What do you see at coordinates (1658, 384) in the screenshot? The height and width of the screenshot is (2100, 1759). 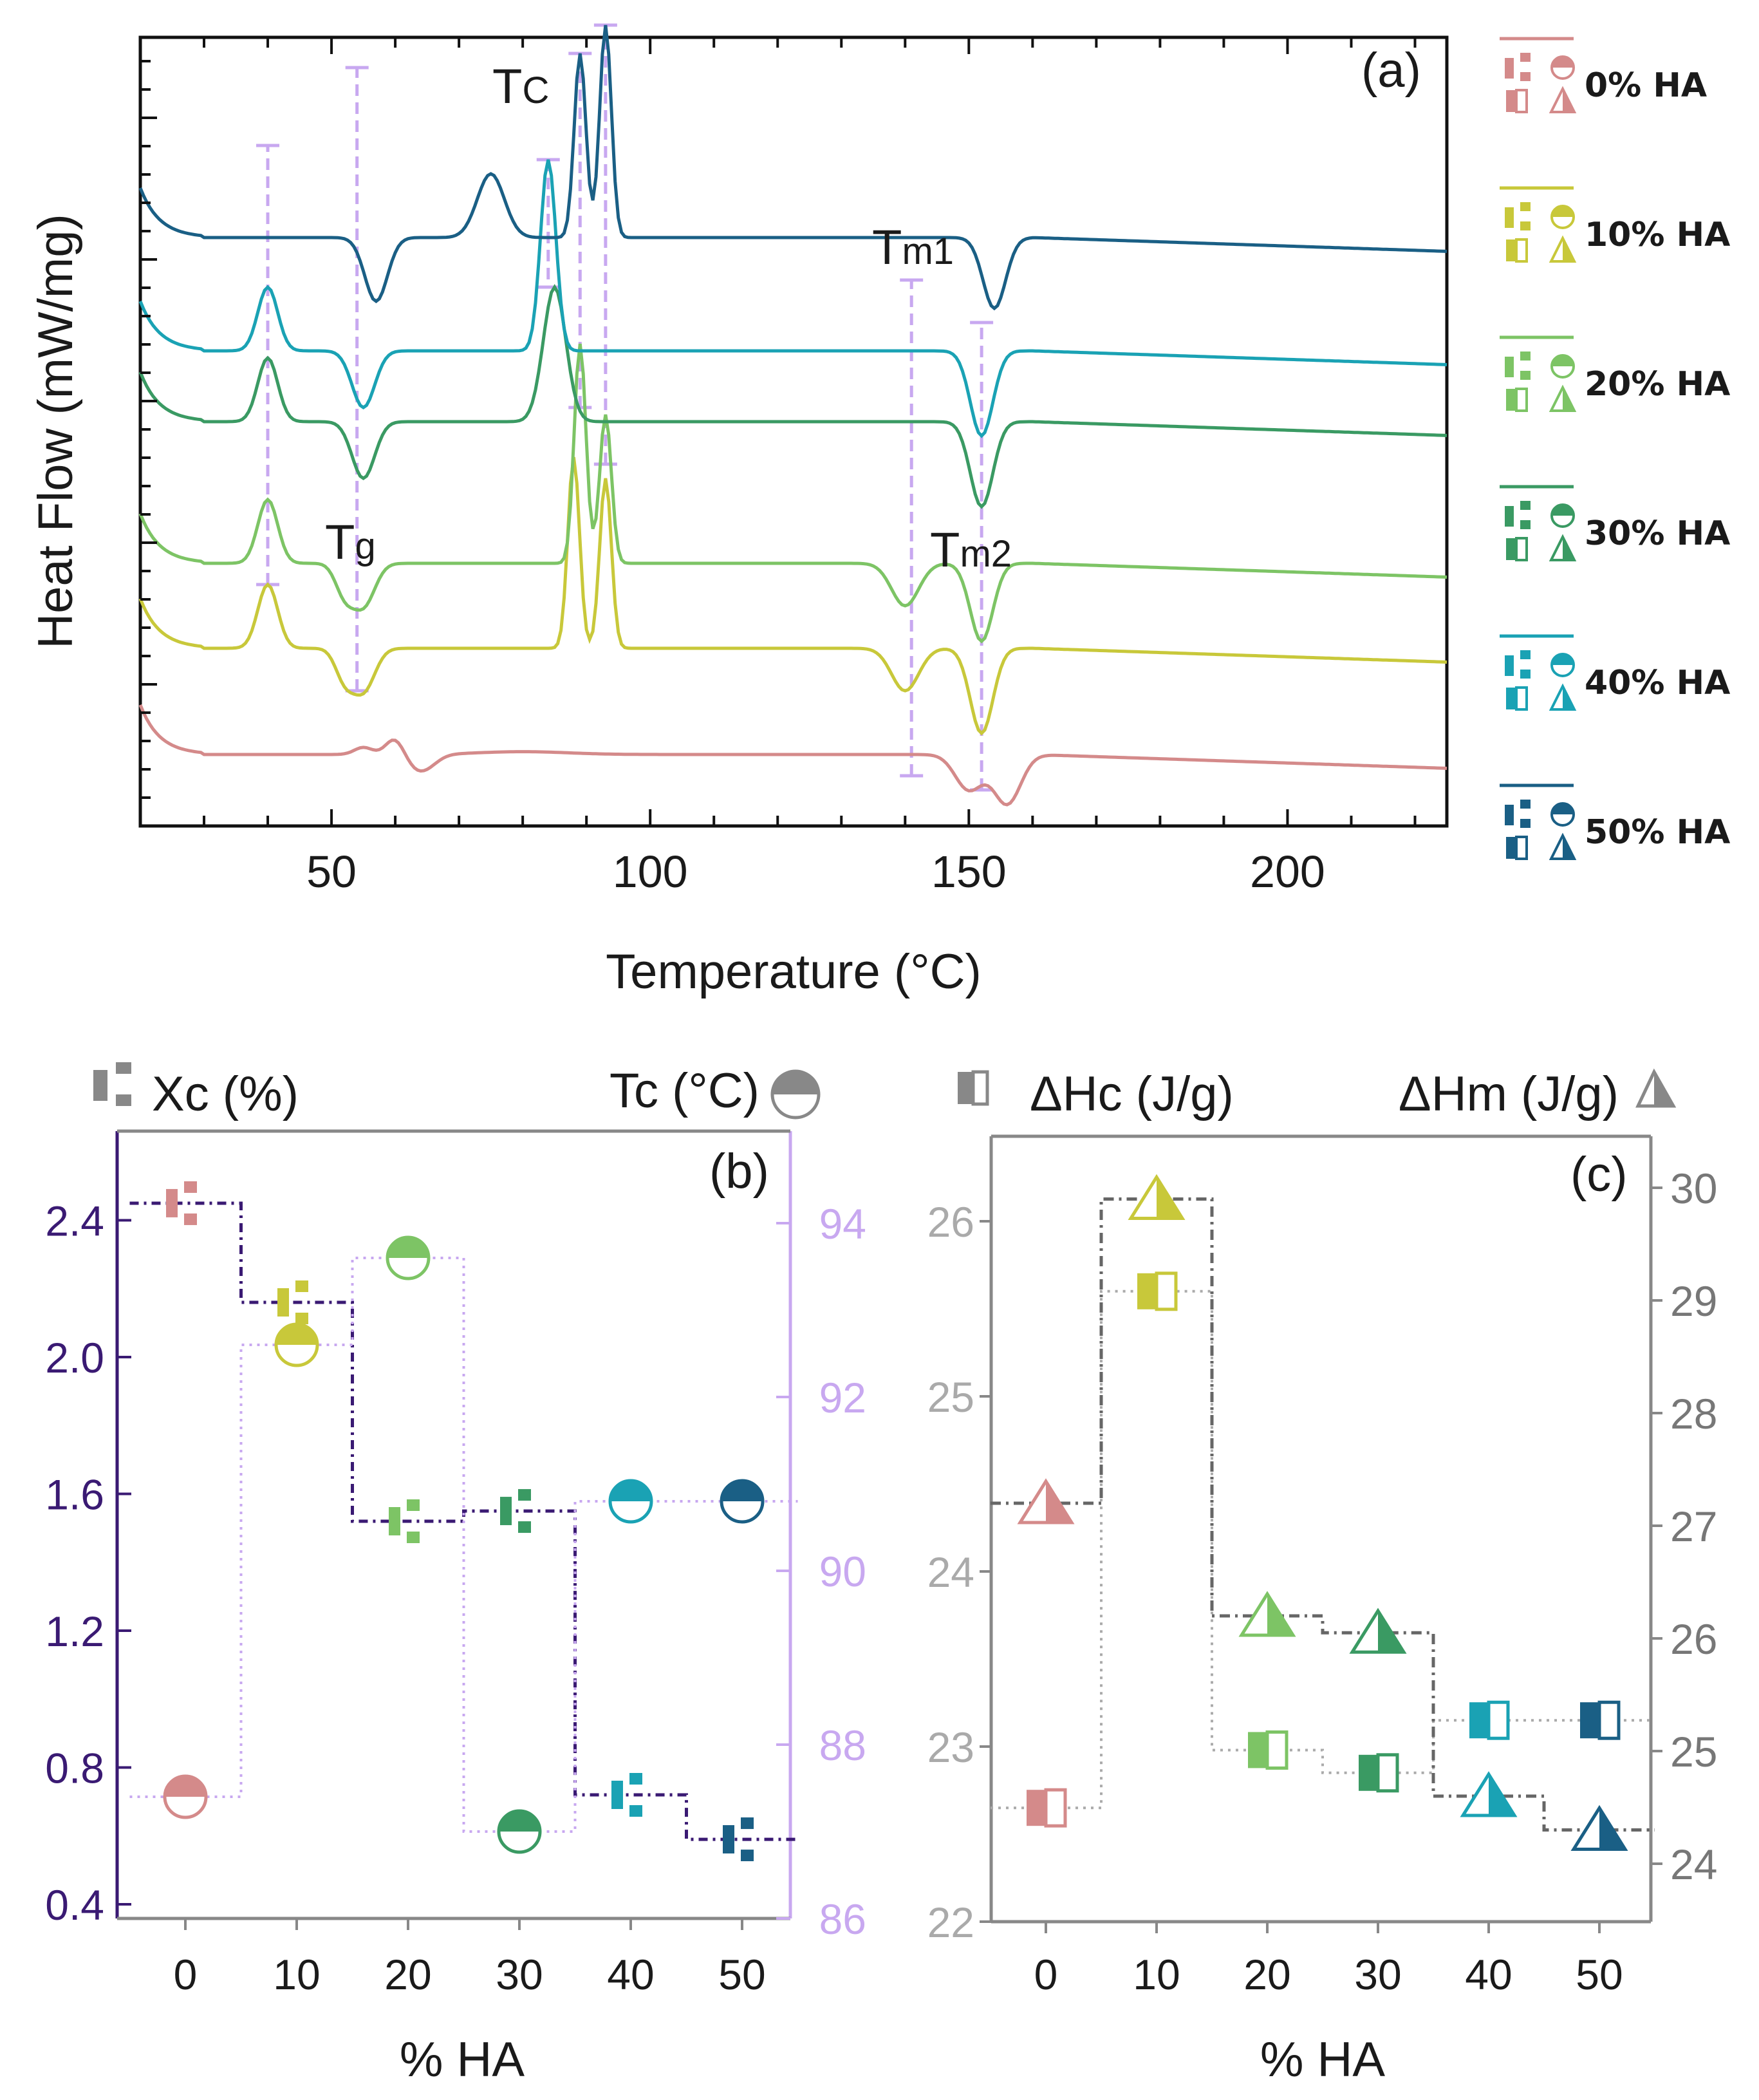 I see `legend-label: 20% HA` at bounding box center [1658, 384].